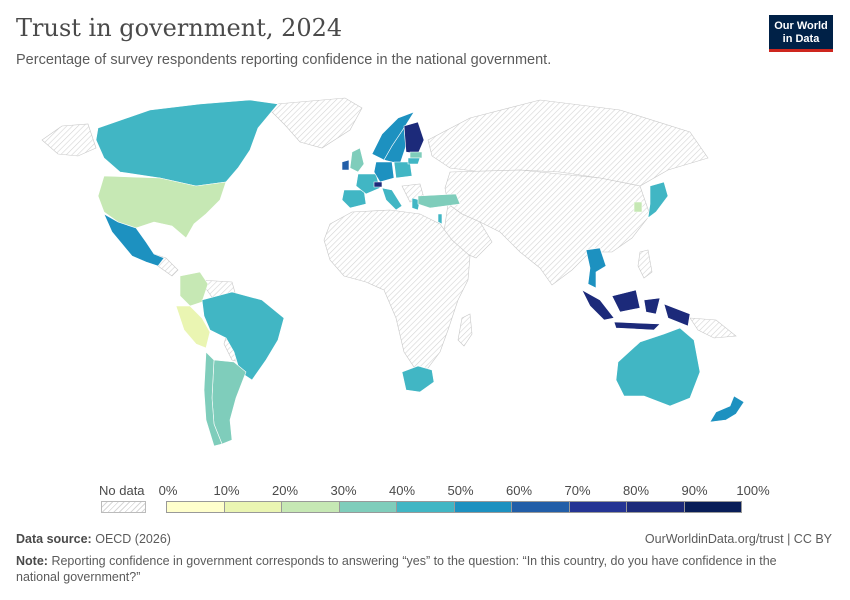  Describe the element at coordinates (519, 490) in the screenshot. I see `legend-tick-label: 60%` at that location.